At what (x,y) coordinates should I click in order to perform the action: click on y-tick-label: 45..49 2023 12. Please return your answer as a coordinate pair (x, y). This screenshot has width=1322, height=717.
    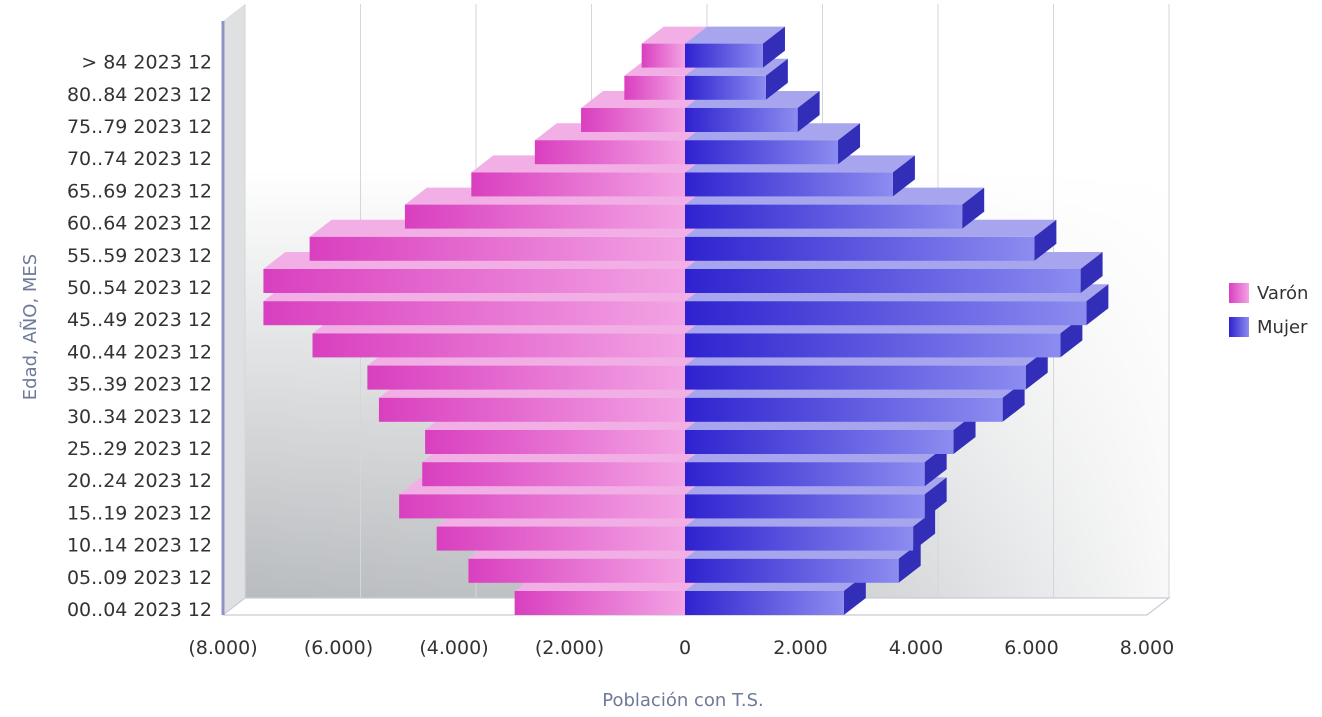
    Looking at the image, I should click on (139, 320).